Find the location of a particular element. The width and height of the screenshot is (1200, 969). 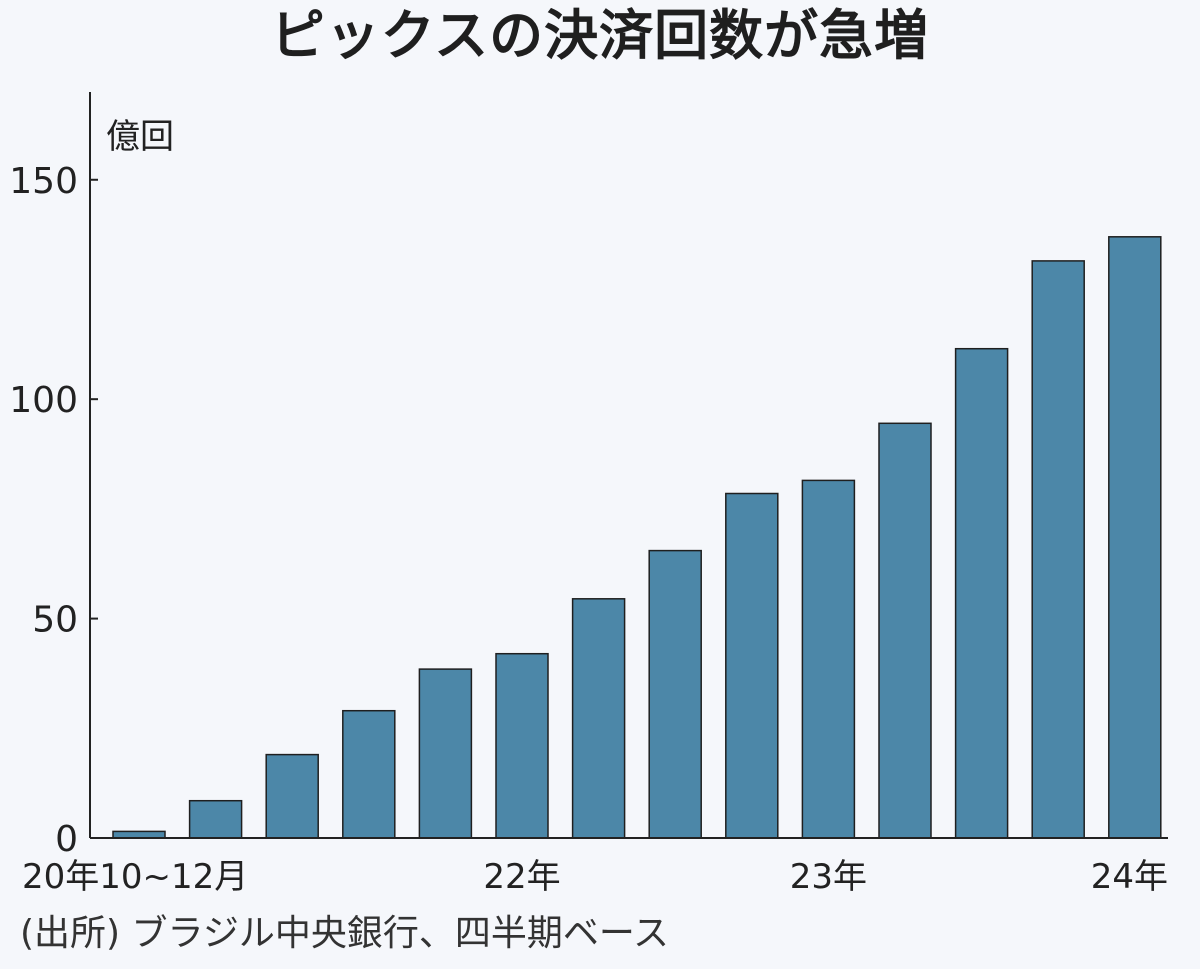

y-tick-label-100: 100 is located at coordinates (43, 400).